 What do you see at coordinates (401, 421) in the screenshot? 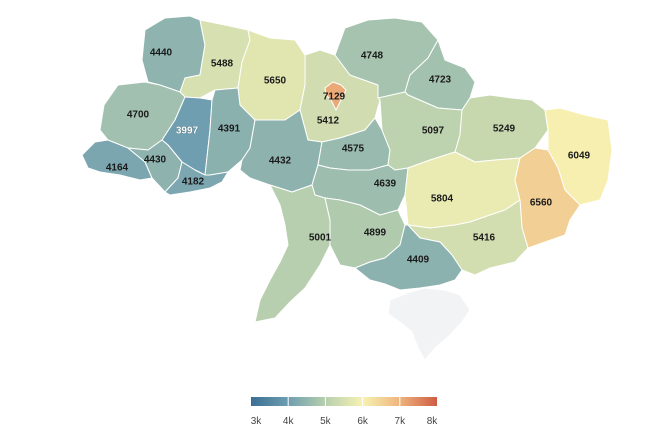
I see `legend-tick-7k: 7k` at bounding box center [401, 421].